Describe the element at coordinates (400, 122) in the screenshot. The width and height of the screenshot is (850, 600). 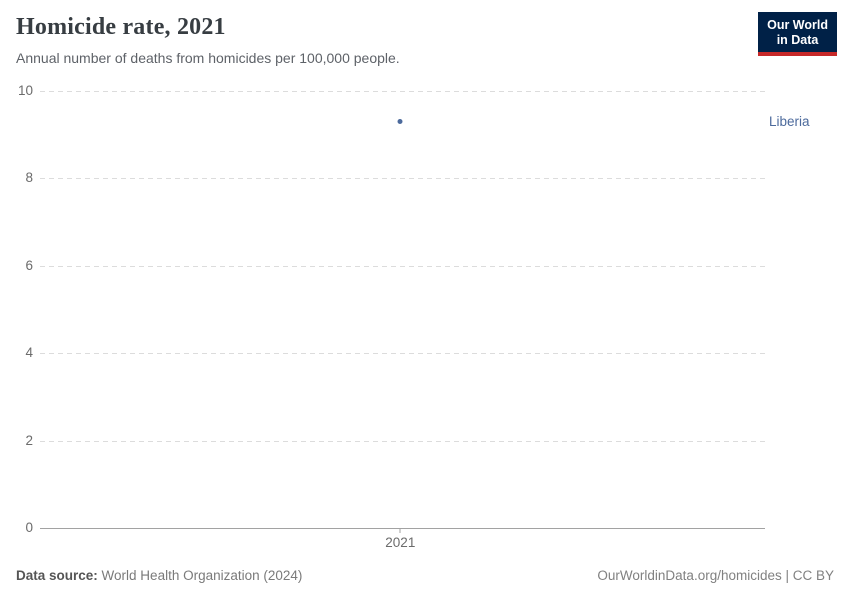
I see `data-point-liberia` at that location.